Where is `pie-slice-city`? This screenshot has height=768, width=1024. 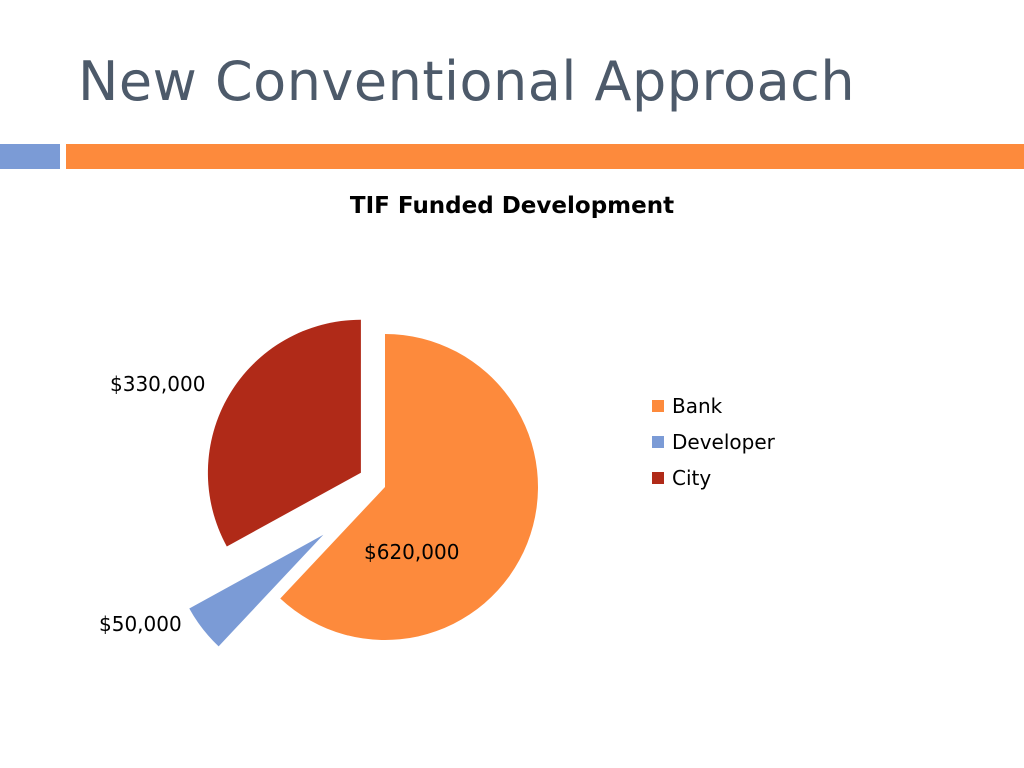
pie-slice-city is located at coordinates (284, 433).